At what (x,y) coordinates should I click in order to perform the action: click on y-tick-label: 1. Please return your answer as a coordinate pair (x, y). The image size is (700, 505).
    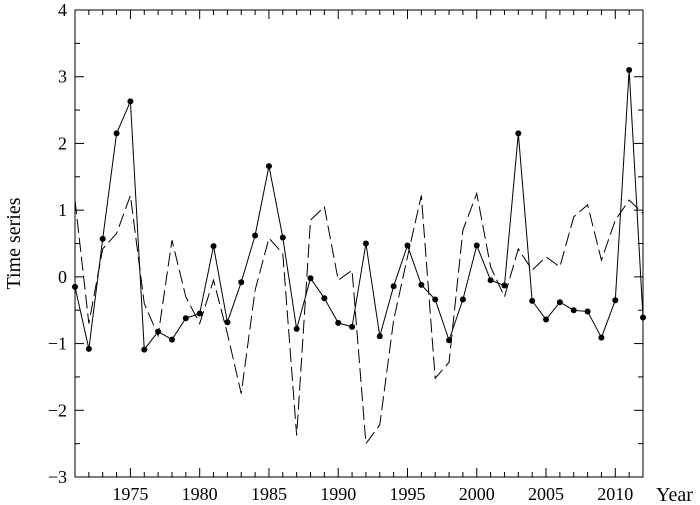
    Looking at the image, I should click on (62, 210).